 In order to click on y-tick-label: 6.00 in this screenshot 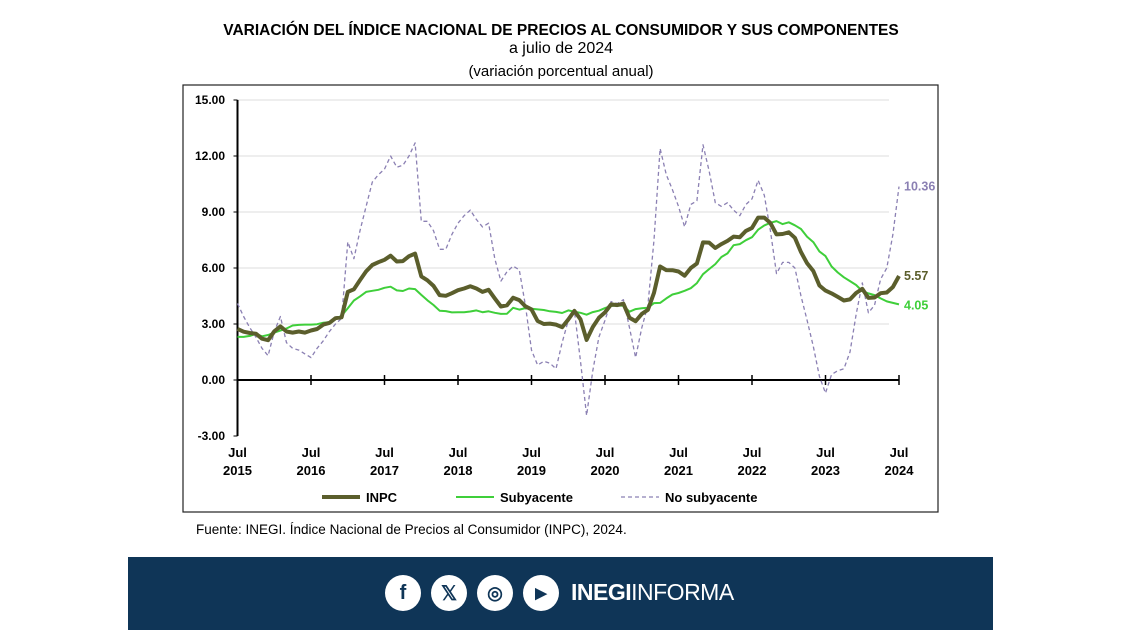, I will do `click(214, 268)`.